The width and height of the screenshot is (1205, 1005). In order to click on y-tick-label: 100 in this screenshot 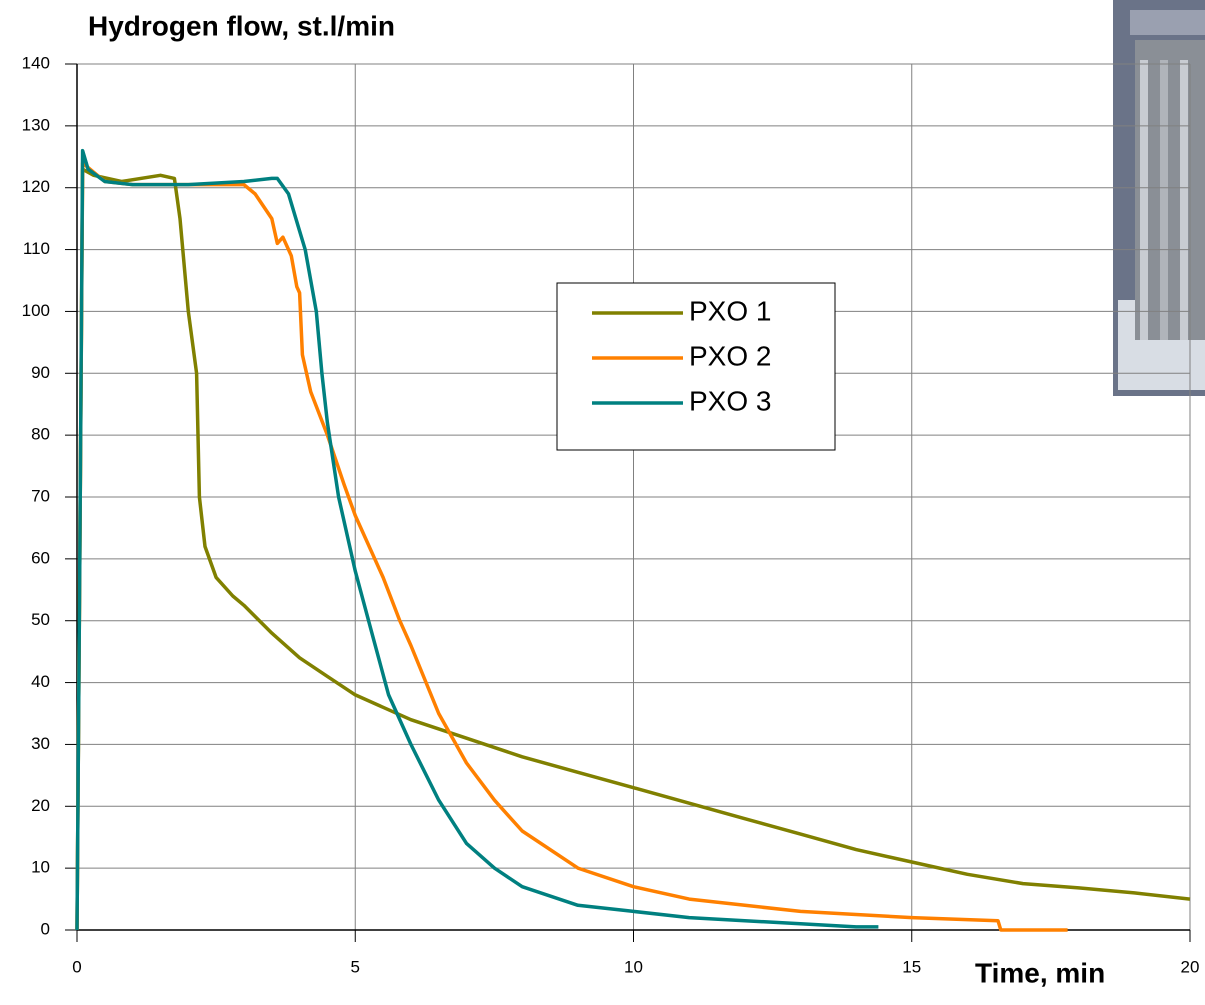, I will do `click(36, 310)`.